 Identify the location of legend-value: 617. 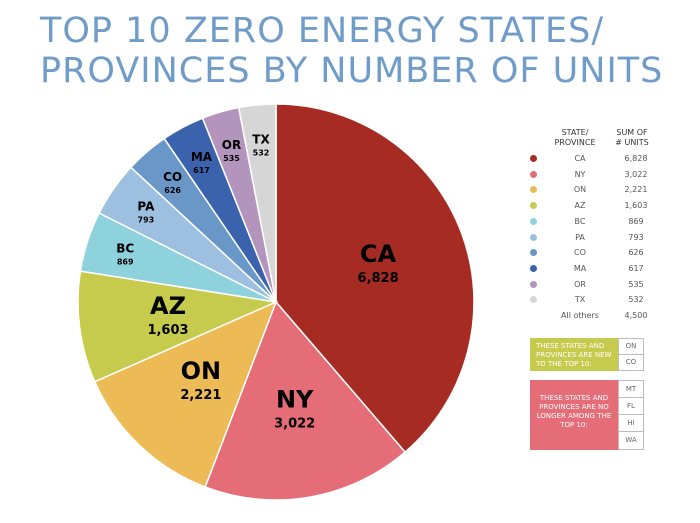
(636, 268).